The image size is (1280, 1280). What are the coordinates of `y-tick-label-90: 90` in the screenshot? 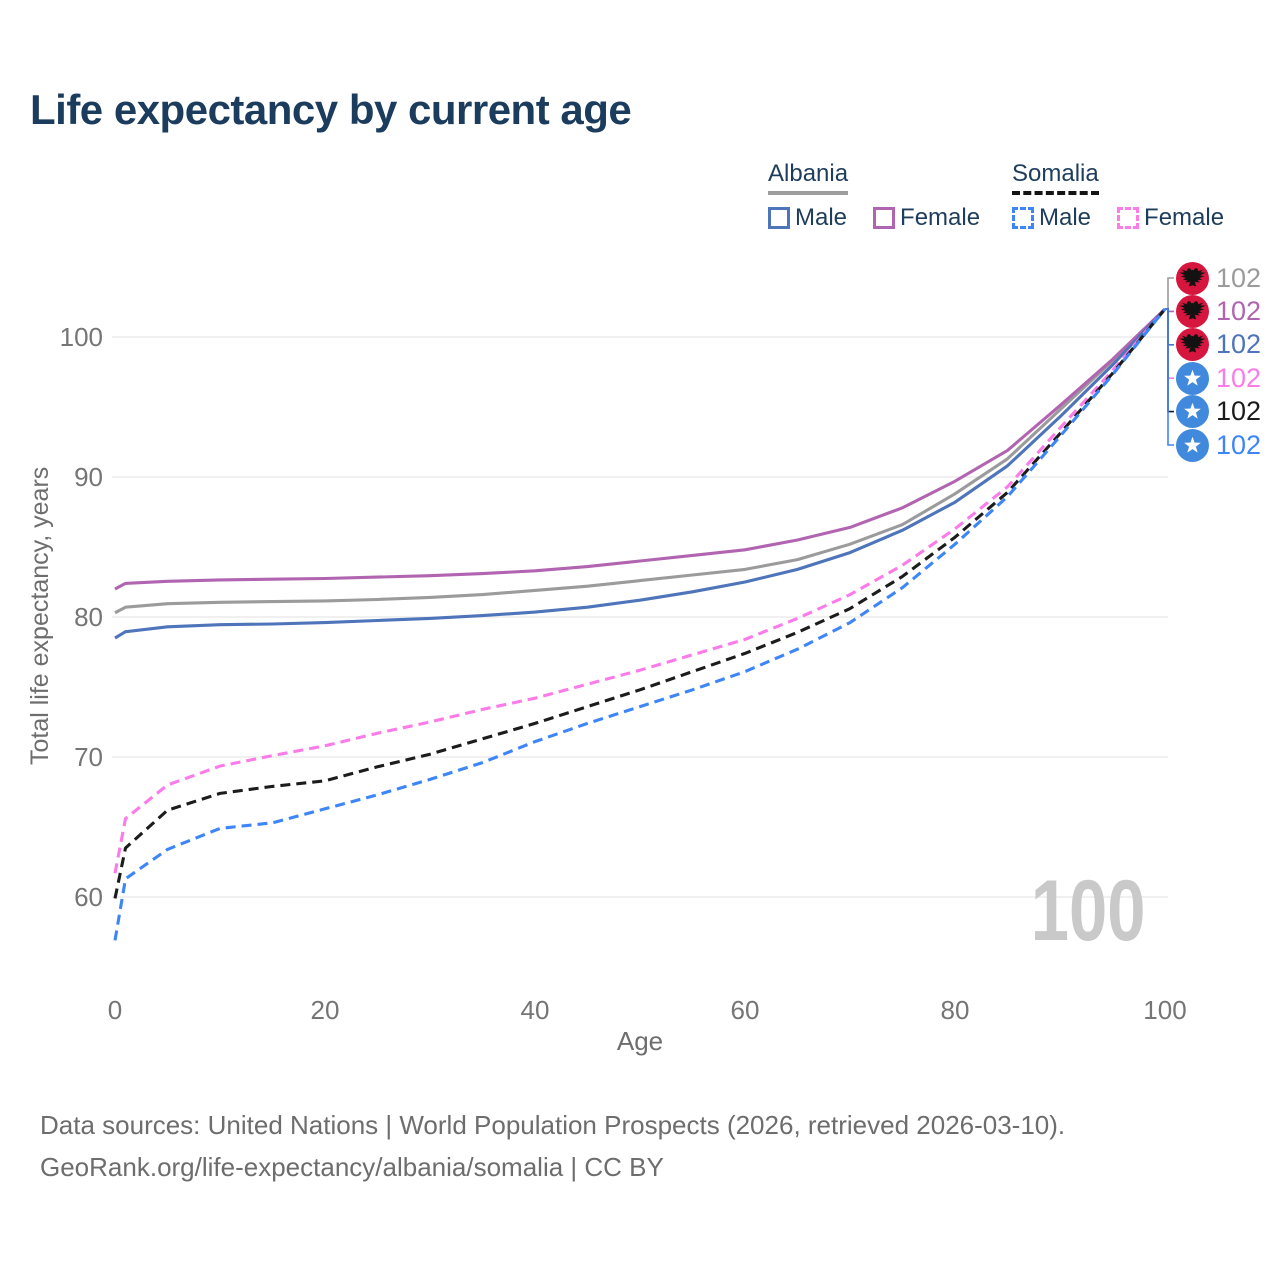 It's located at (88, 477).